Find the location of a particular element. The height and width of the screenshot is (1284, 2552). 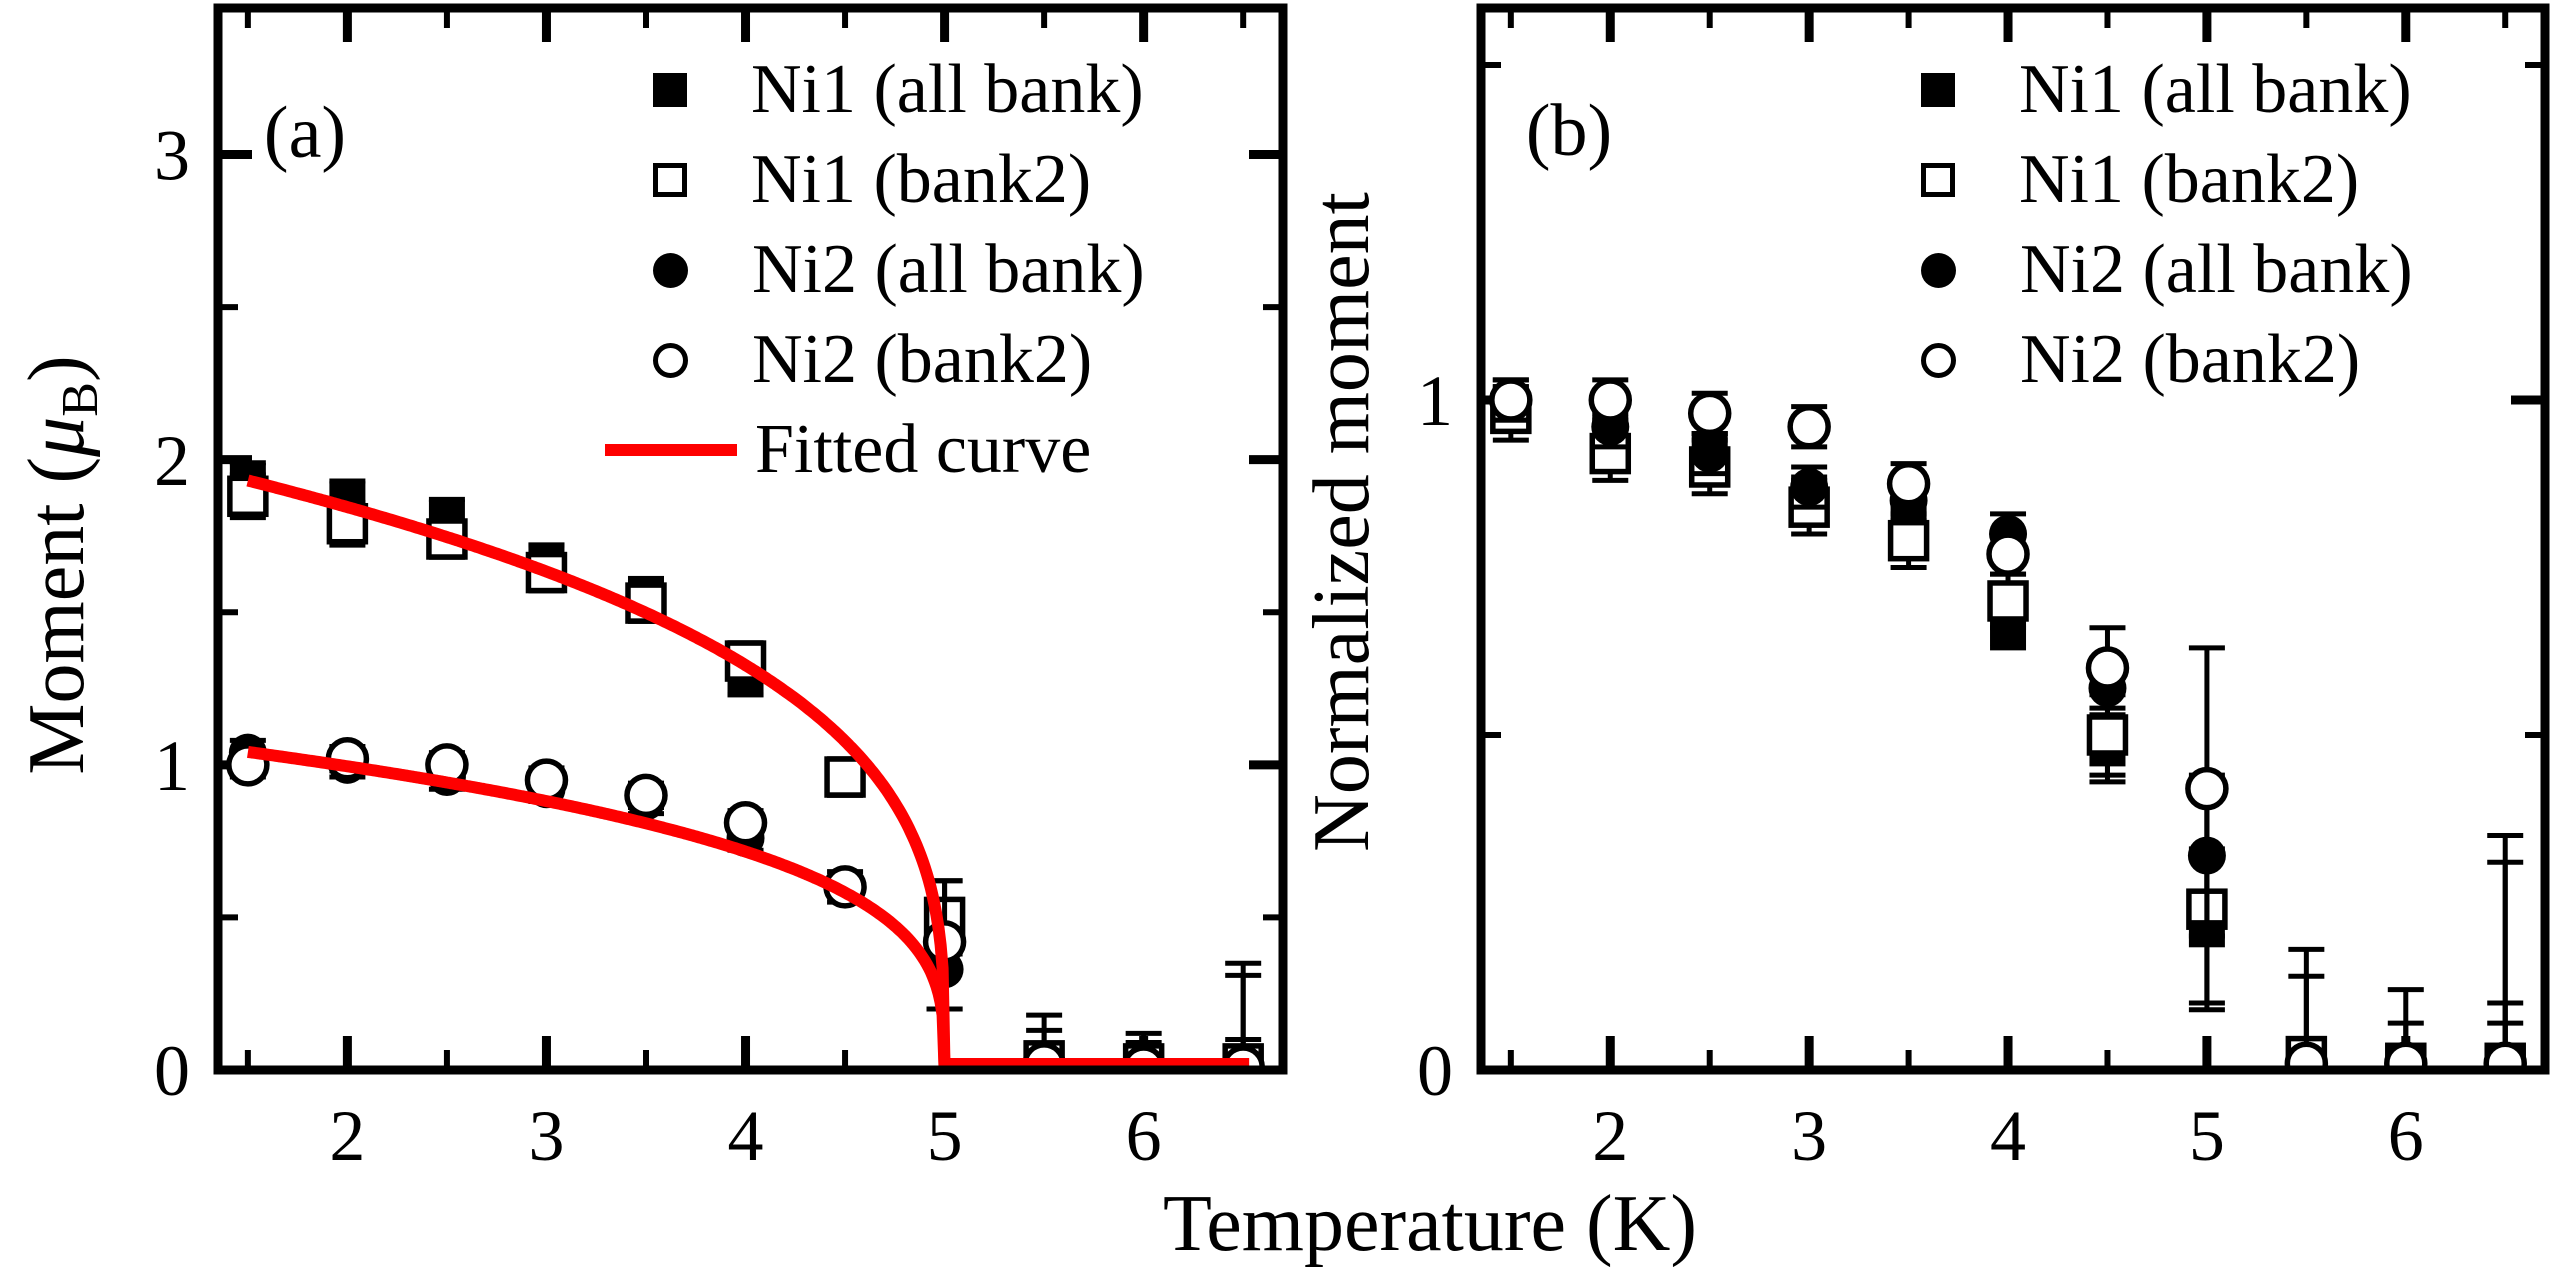

legend-item-fitted-curve: Fitted curve is located at coordinates (875, 450).